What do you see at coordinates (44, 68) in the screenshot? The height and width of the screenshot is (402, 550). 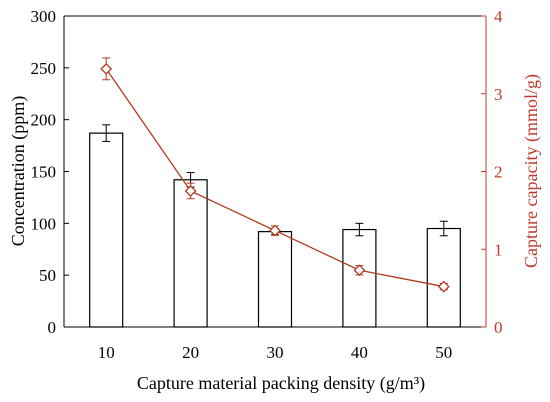 I see `left-tick-label: 250` at bounding box center [44, 68].